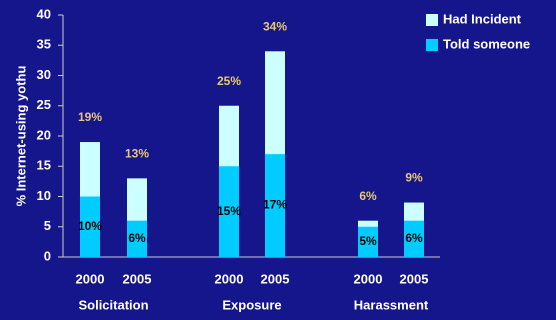 Image resolution: width=556 pixels, height=320 pixels. I want to click on group-label: Harassment, so click(391, 304).